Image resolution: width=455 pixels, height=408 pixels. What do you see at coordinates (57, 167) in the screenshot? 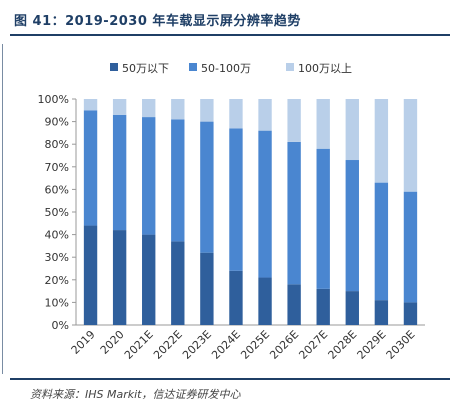
I see `y-tick-label: 70%` at bounding box center [57, 167].